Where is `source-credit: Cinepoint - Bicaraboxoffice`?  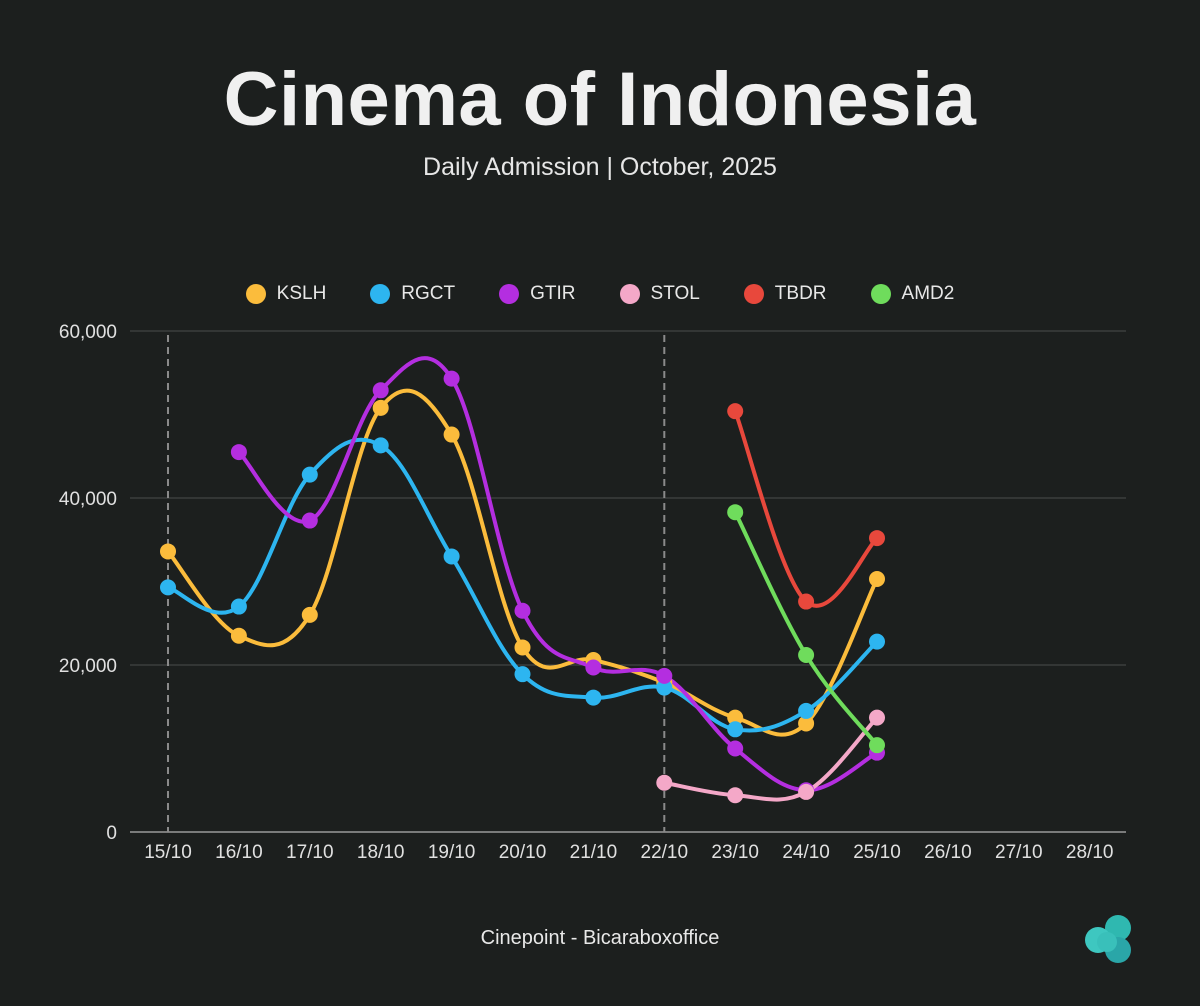
source-credit: Cinepoint - Bicaraboxoffice is located at coordinates (600, 938).